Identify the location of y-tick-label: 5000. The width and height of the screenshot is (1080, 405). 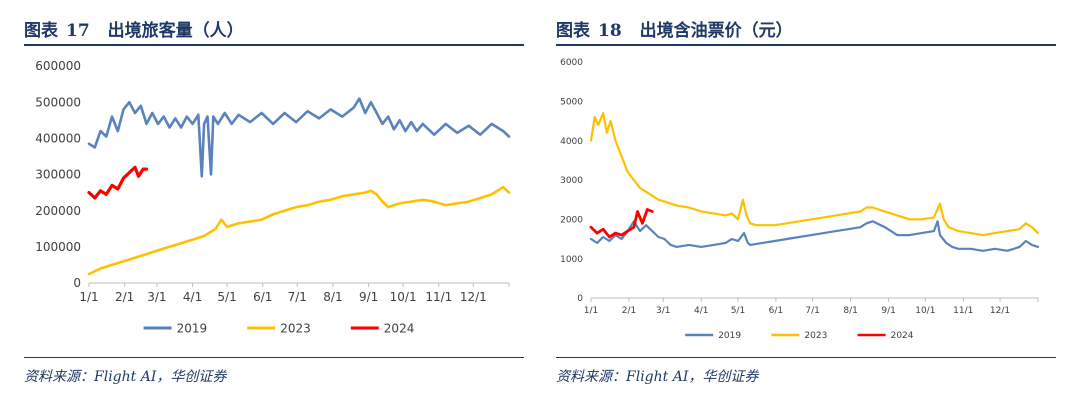
(571, 102).